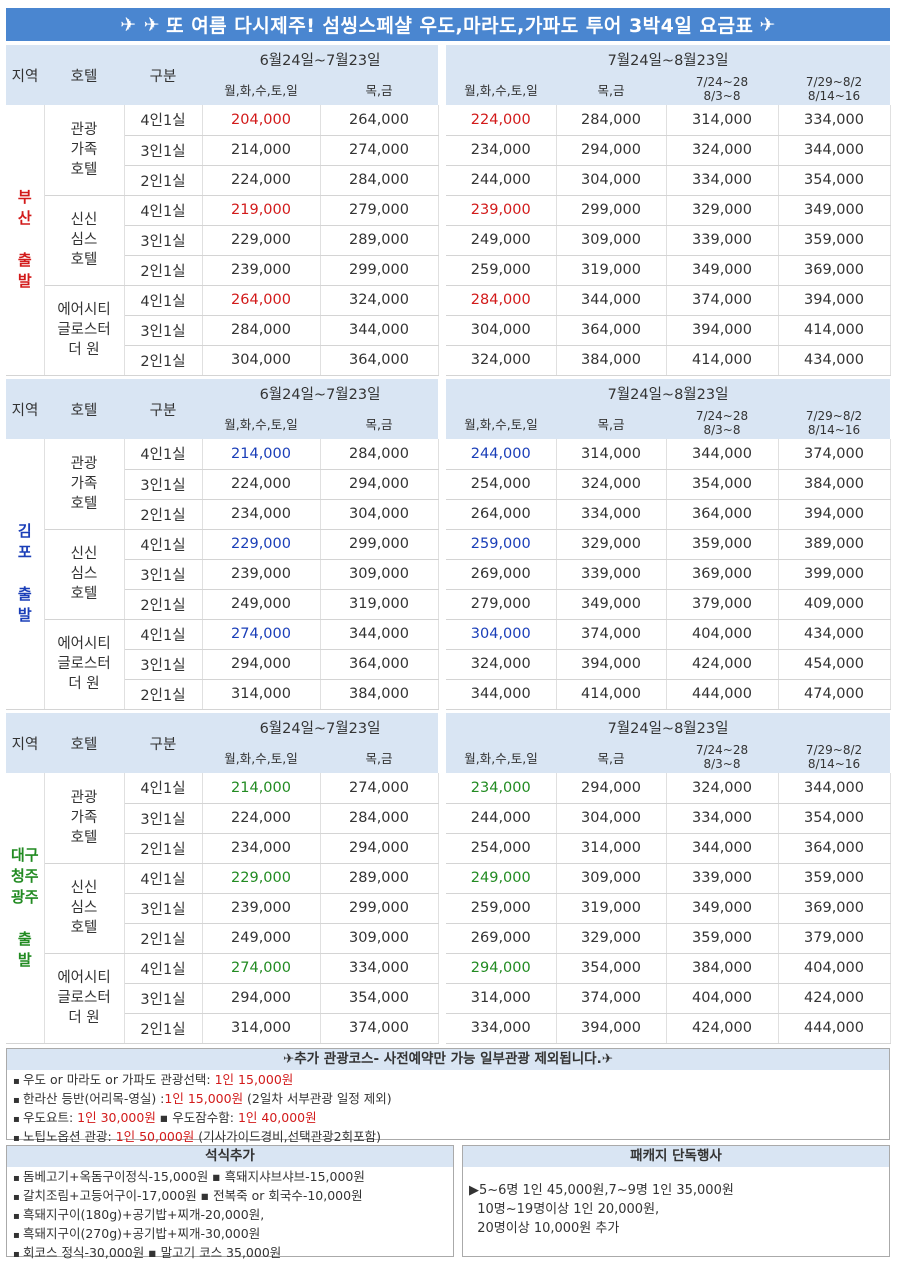 The height and width of the screenshot is (1273, 900). I want to click on extra-tour-text: 노팁노옵션 관광:, so click(69, 1136).